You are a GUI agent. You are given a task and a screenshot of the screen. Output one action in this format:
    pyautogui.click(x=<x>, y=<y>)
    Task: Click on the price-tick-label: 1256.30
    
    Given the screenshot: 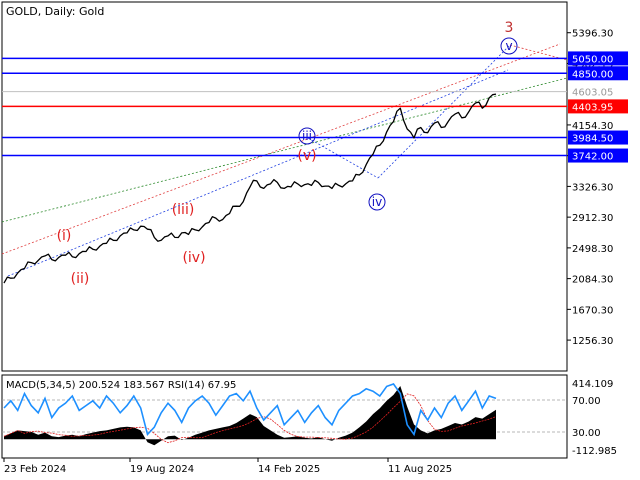 What is the action you would take?
    pyautogui.click(x=592, y=341)
    